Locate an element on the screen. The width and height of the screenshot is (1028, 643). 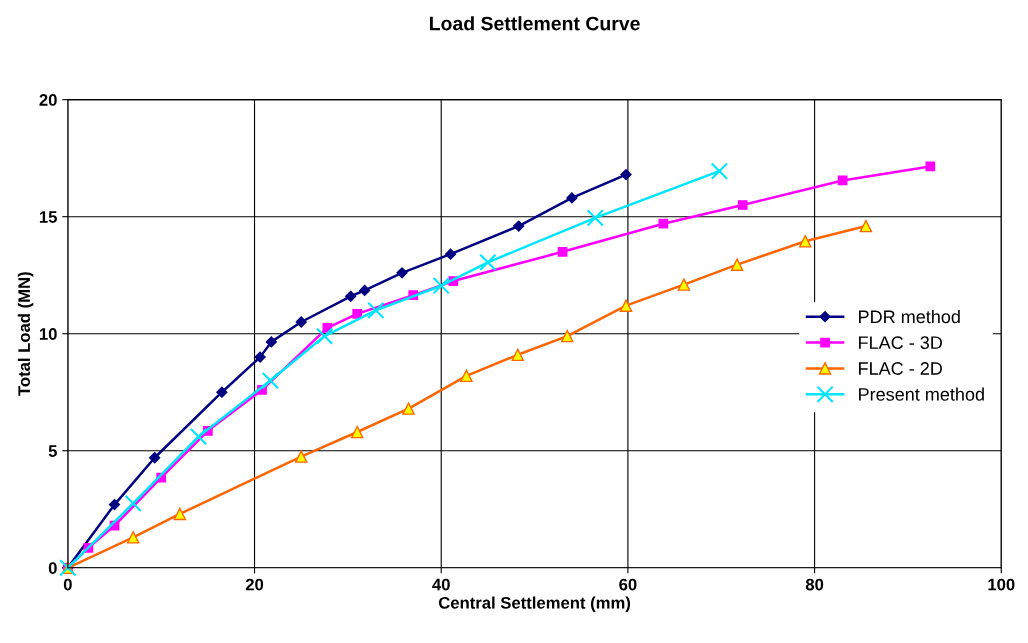
x-tick-label: 60 is located at coordinates (628, 584).